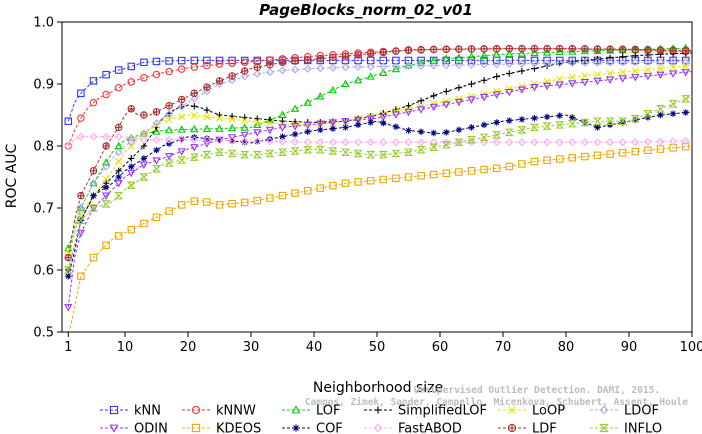 This screenshot has width=702, height=434. Describe the element at coordinates (43, 271) in the screenshot. I see `y-tick-label: 0.6` at that location.